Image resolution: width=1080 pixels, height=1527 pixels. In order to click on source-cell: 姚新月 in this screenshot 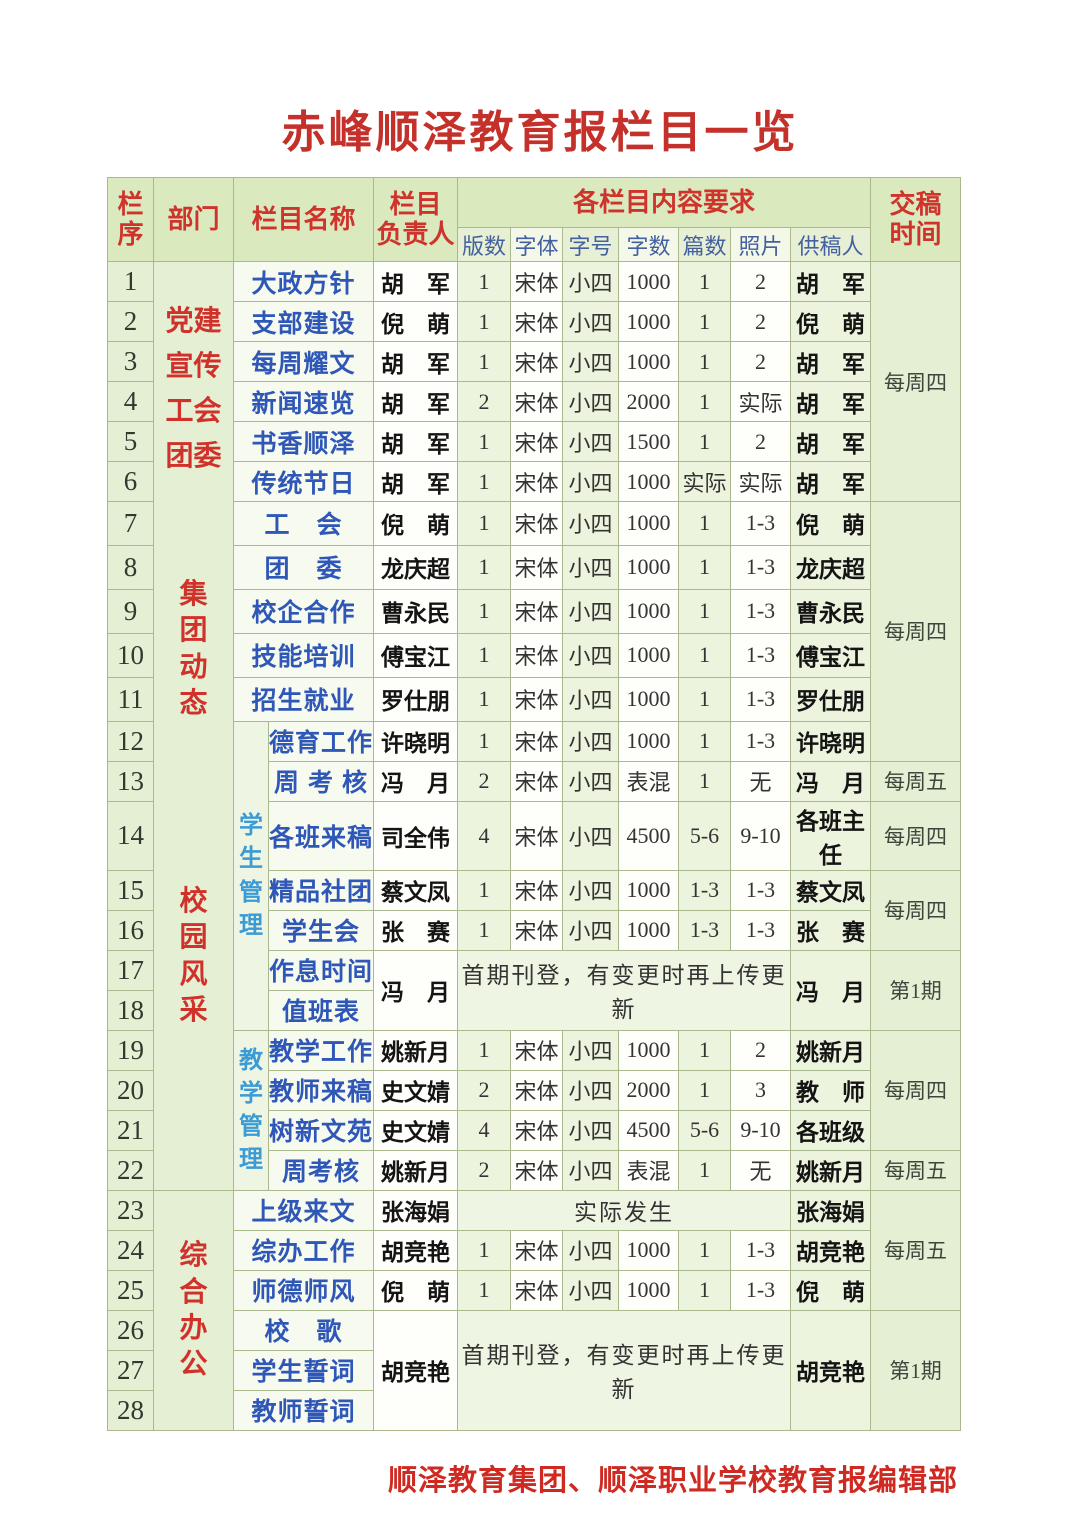, I will do `click(831, 1050)`.